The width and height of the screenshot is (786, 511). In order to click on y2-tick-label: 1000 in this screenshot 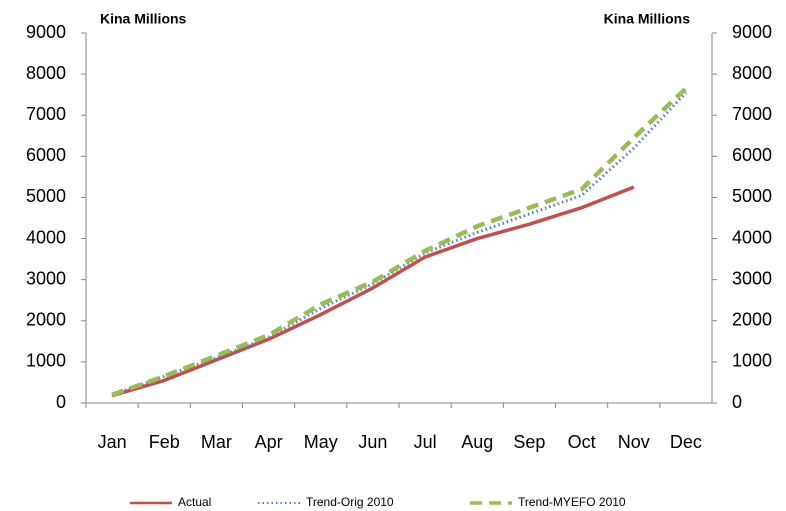, I will do `click(752, 361)`.